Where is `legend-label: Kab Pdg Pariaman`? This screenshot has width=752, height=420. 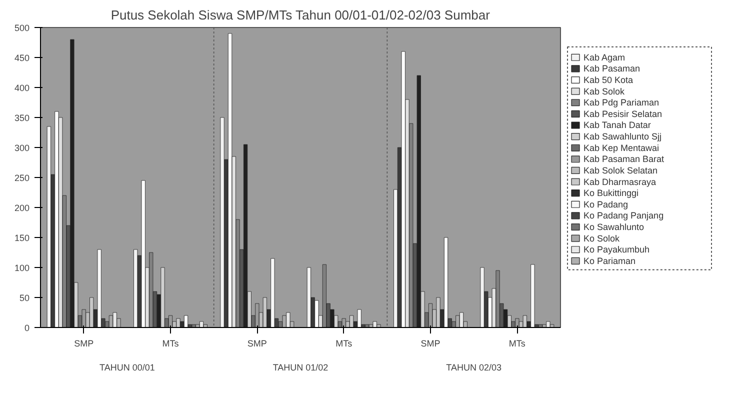 legend-label: Kab Pdg Pariaman is located at coordinates (622, 103).